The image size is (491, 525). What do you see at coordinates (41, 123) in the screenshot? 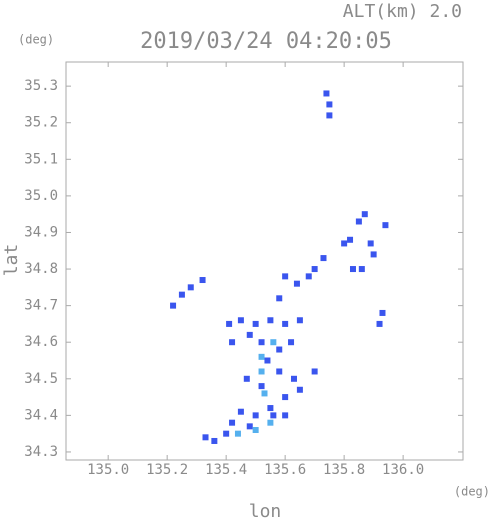
I see `y-tick-label: 35.2` at bounding box center [41, 123].